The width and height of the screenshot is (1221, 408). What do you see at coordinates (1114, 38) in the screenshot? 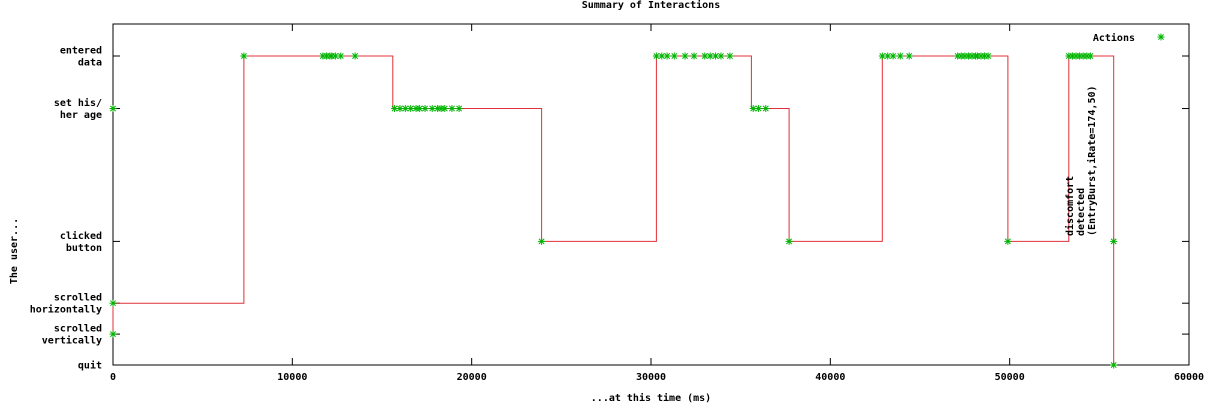
I see `legend-label: Actions` at bounding box center [1114, 38].